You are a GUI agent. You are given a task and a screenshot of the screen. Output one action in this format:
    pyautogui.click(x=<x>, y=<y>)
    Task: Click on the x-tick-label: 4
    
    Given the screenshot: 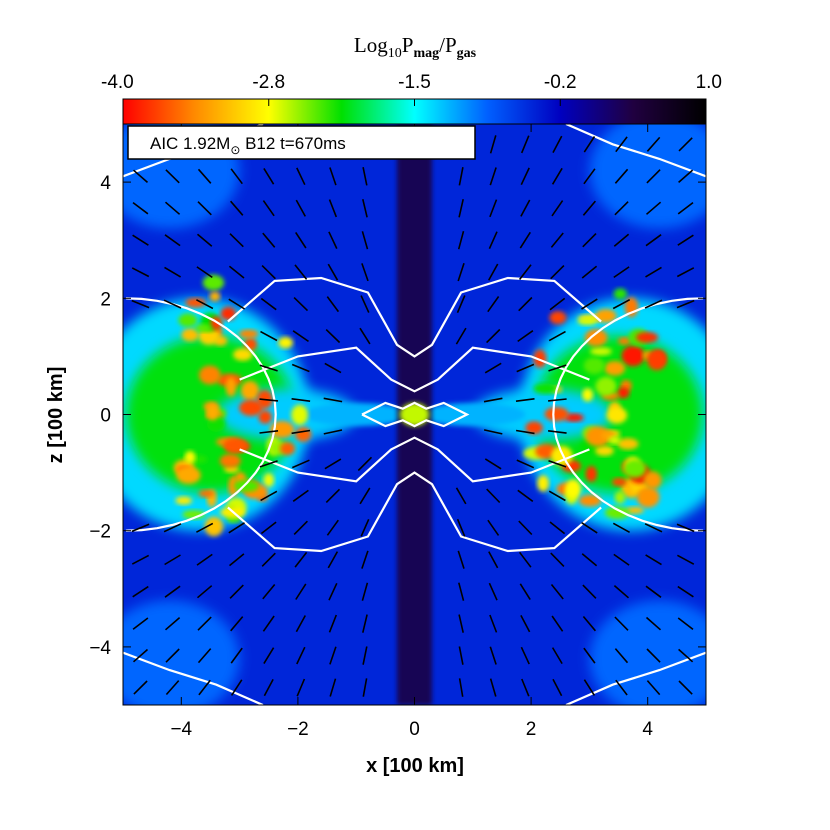 What is the action you would take?
    pyautogui.click(x=647, y=729)
    